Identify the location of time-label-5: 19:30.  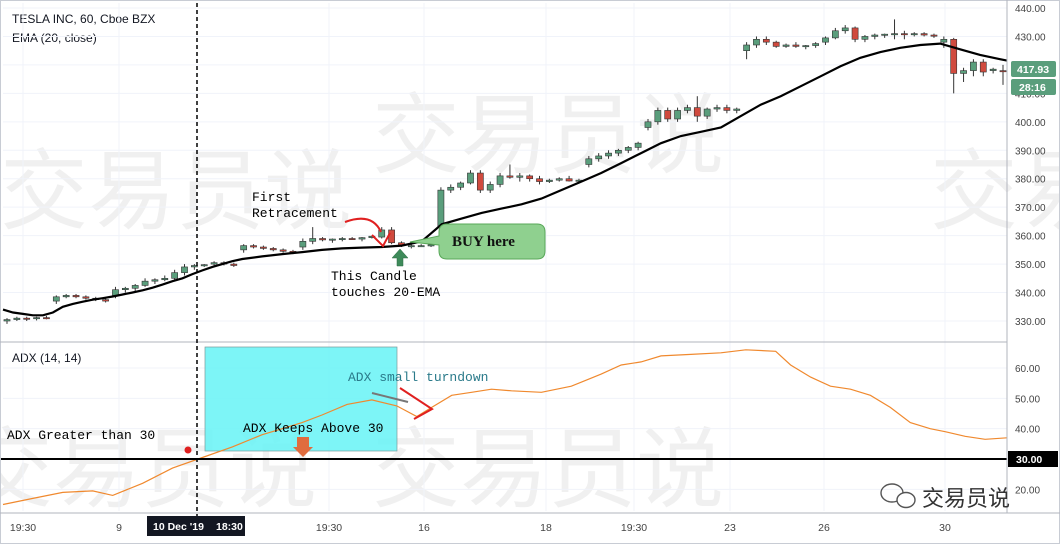
(634, 528).